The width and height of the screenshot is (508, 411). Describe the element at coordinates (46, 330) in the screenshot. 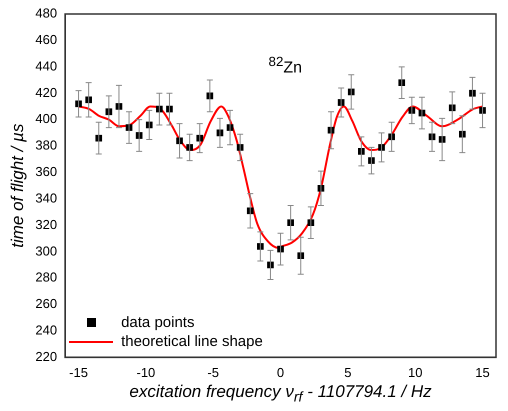

I see `y-tick-label: 240` at that location.